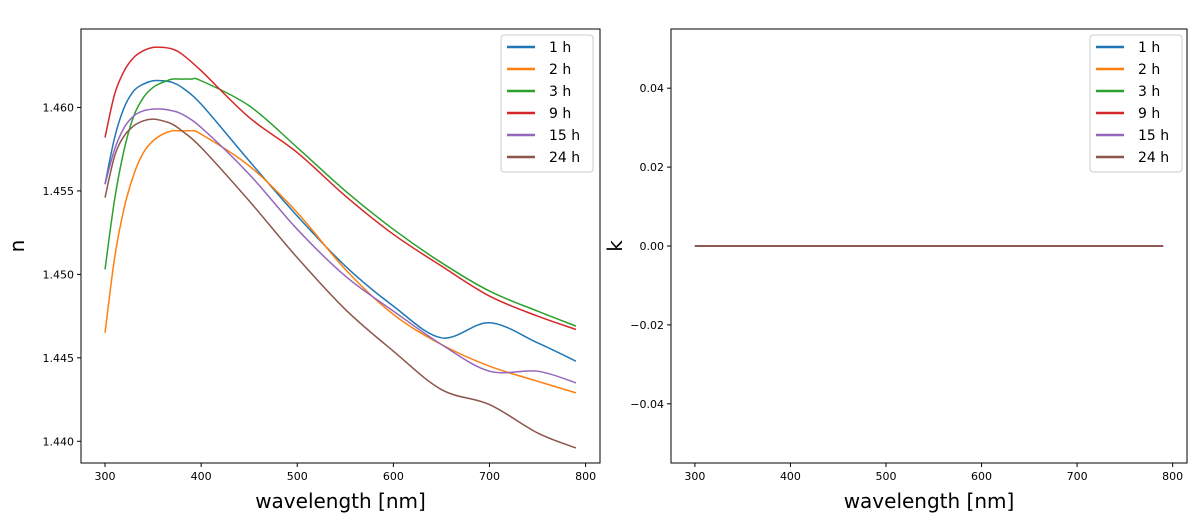 The image size is (1200, 529). I want to click on y-tick-label: 1.445, so click(59, 358).